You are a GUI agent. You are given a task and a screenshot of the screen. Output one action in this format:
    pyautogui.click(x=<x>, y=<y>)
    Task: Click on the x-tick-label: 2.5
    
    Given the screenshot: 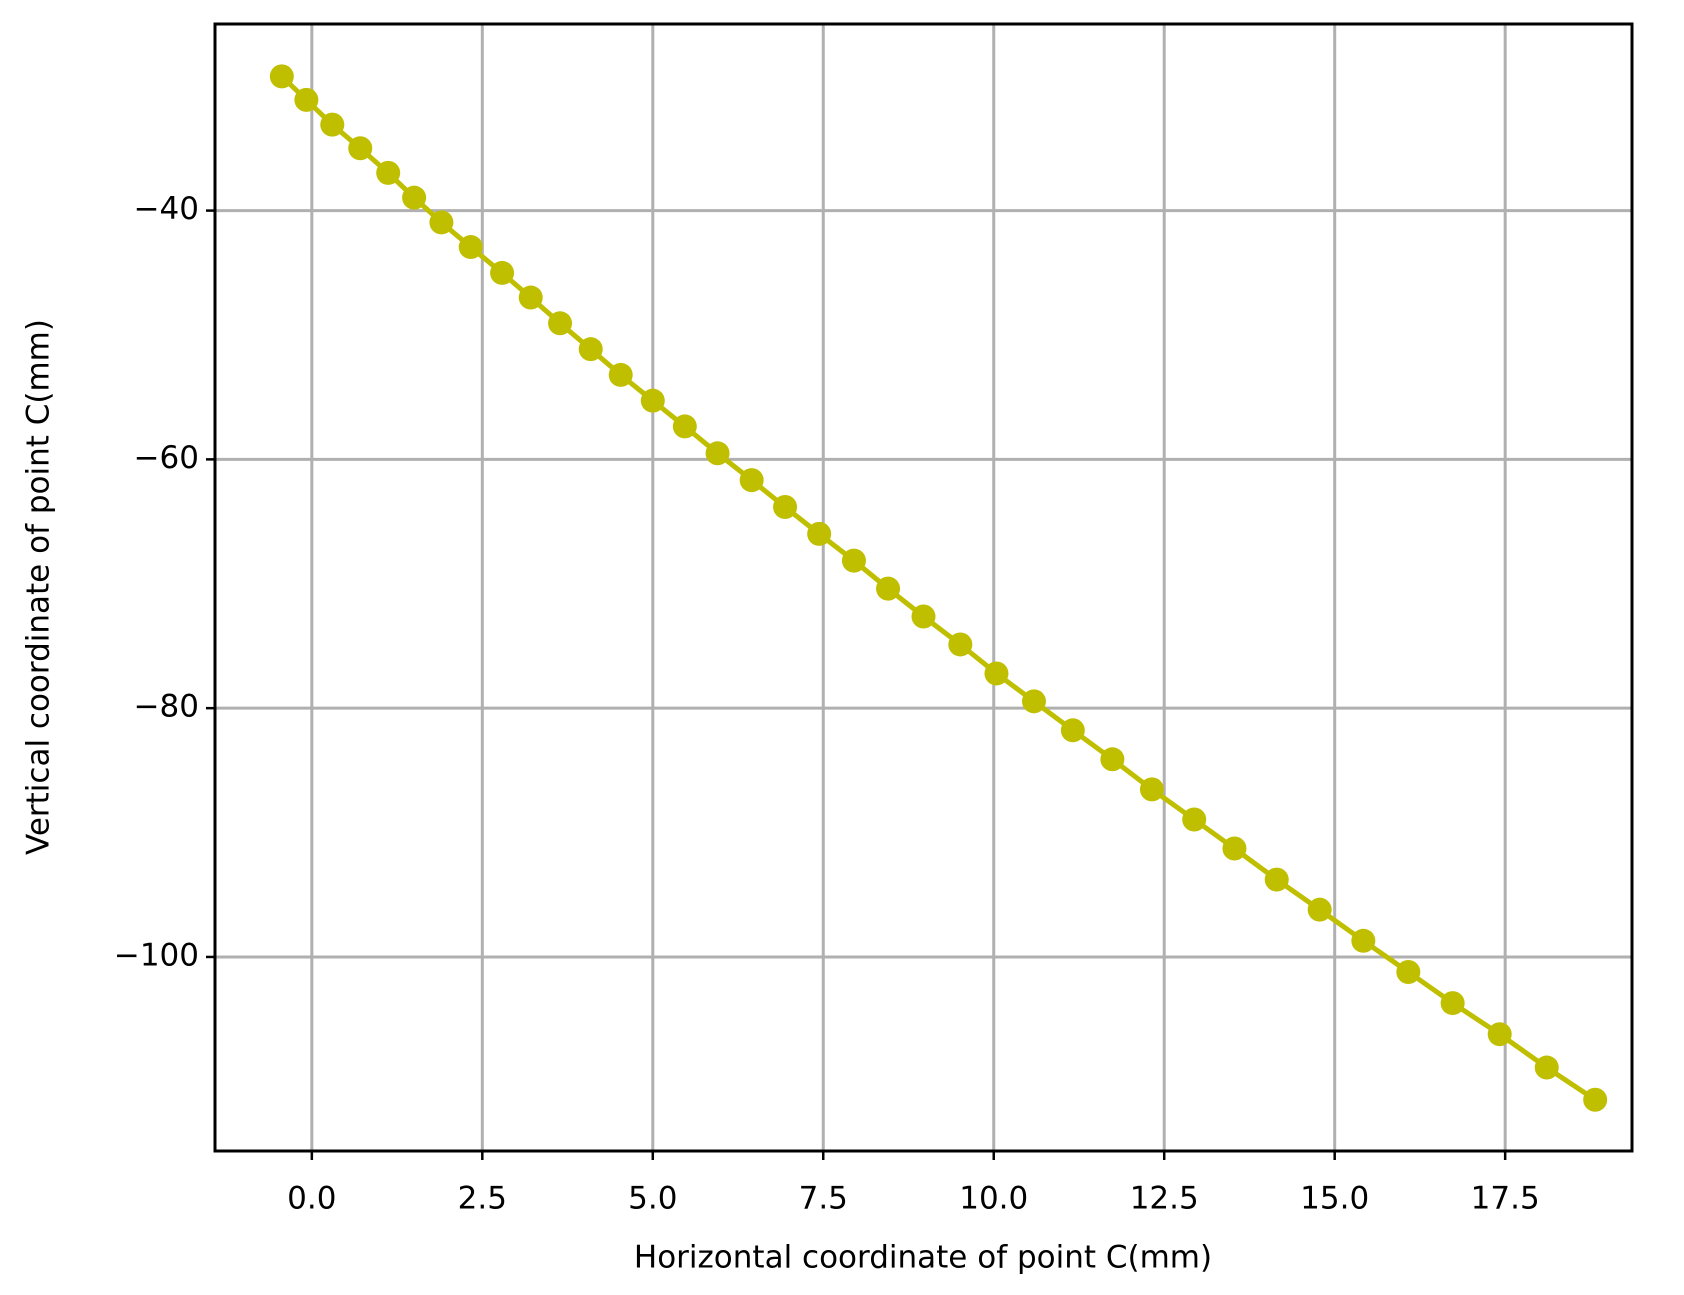 What is the action you would take?
    pyautogui.click(x=482, y=1199)
    